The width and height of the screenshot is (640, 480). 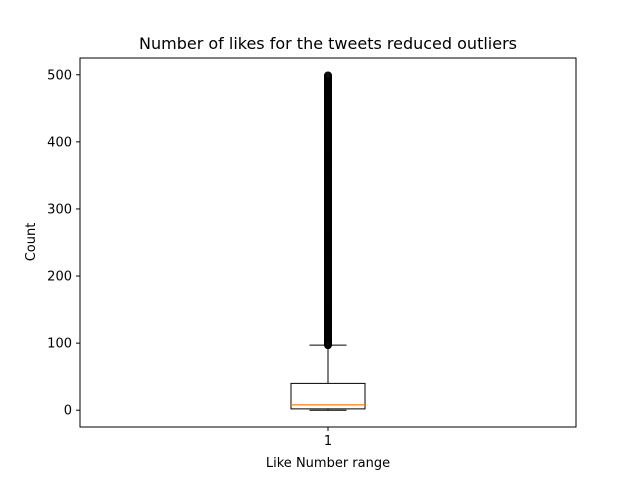 What do you see at coordinates (328, 463) in the screenshot?
I see `x-axis-label: Like Number range` at bounding box center [328, 463].